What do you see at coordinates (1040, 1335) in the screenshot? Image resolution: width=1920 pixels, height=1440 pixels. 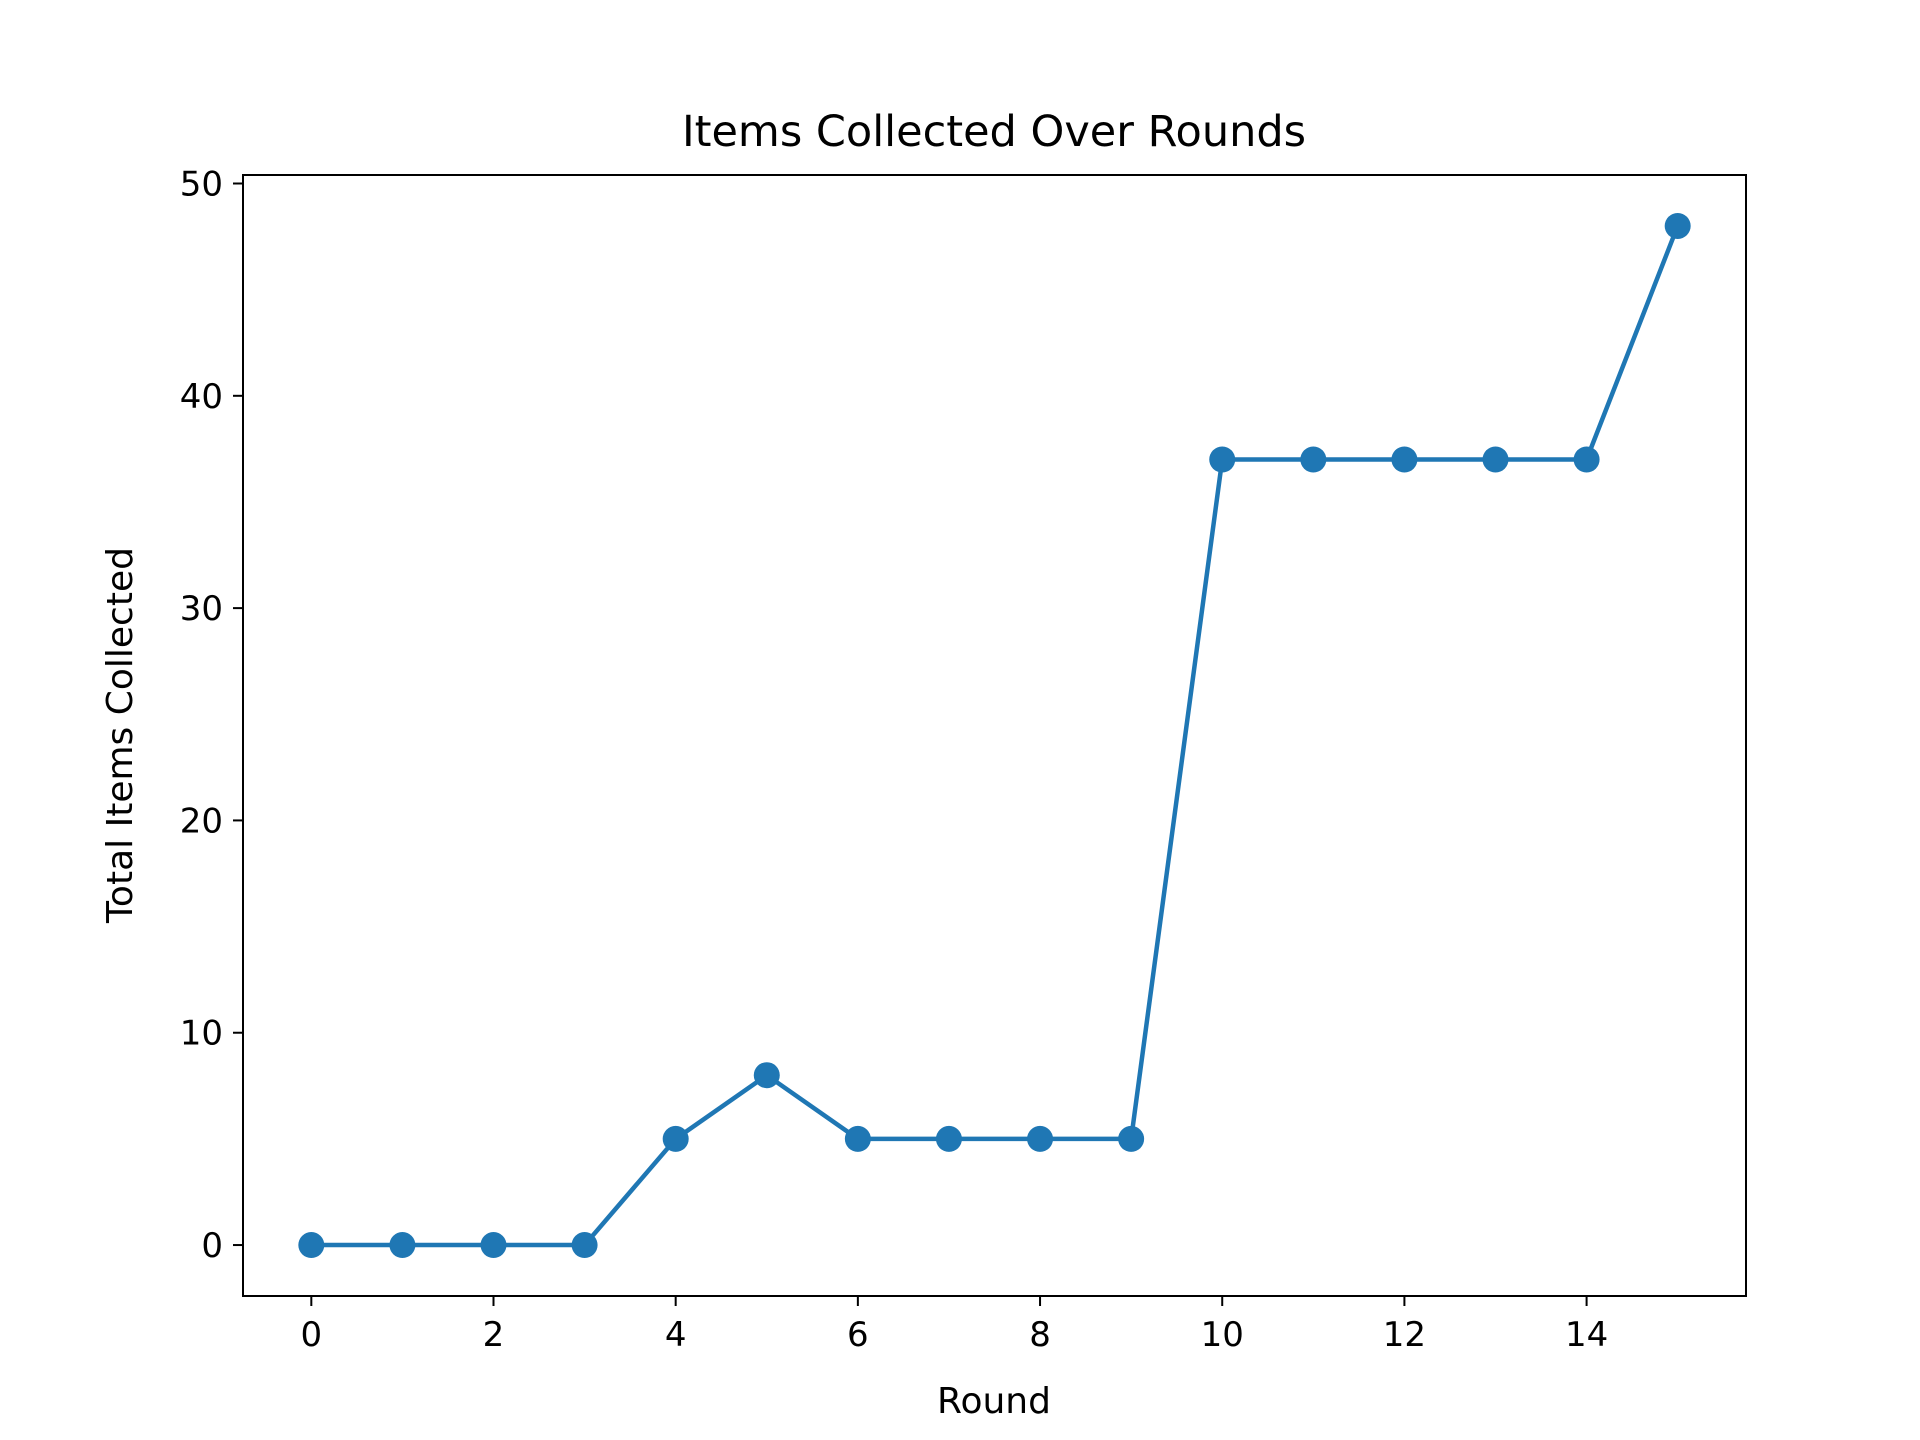 I see `x-tick-label: 8` at bounding box center [1040, 1335].